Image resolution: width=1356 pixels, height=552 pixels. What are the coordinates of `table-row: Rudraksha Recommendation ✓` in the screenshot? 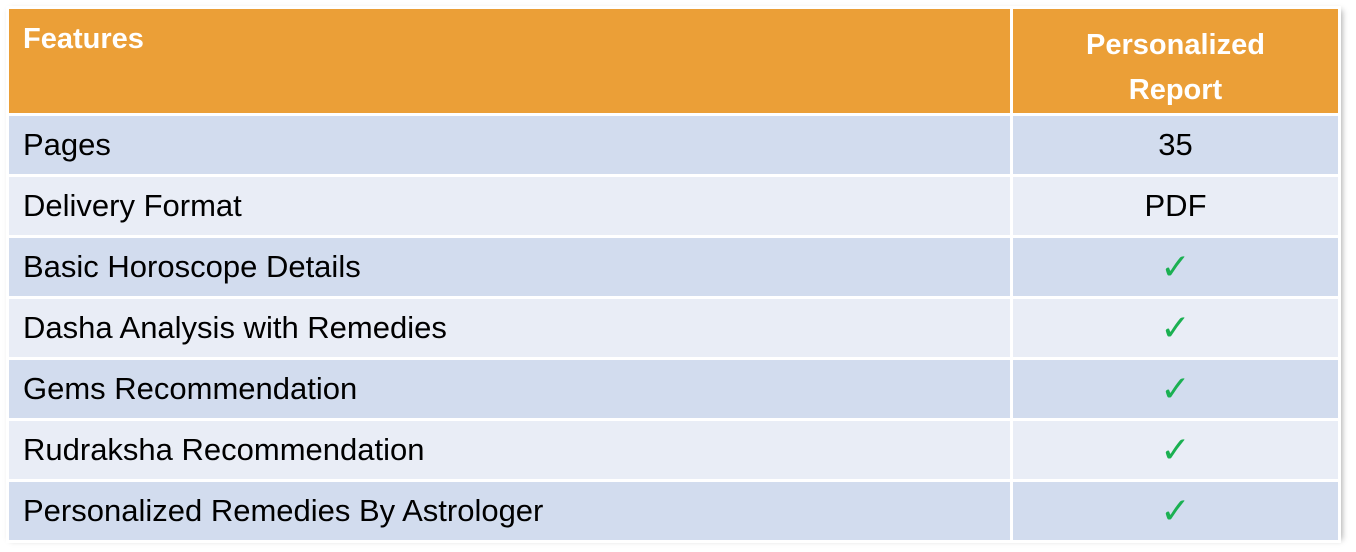 It's located at (673, 450).